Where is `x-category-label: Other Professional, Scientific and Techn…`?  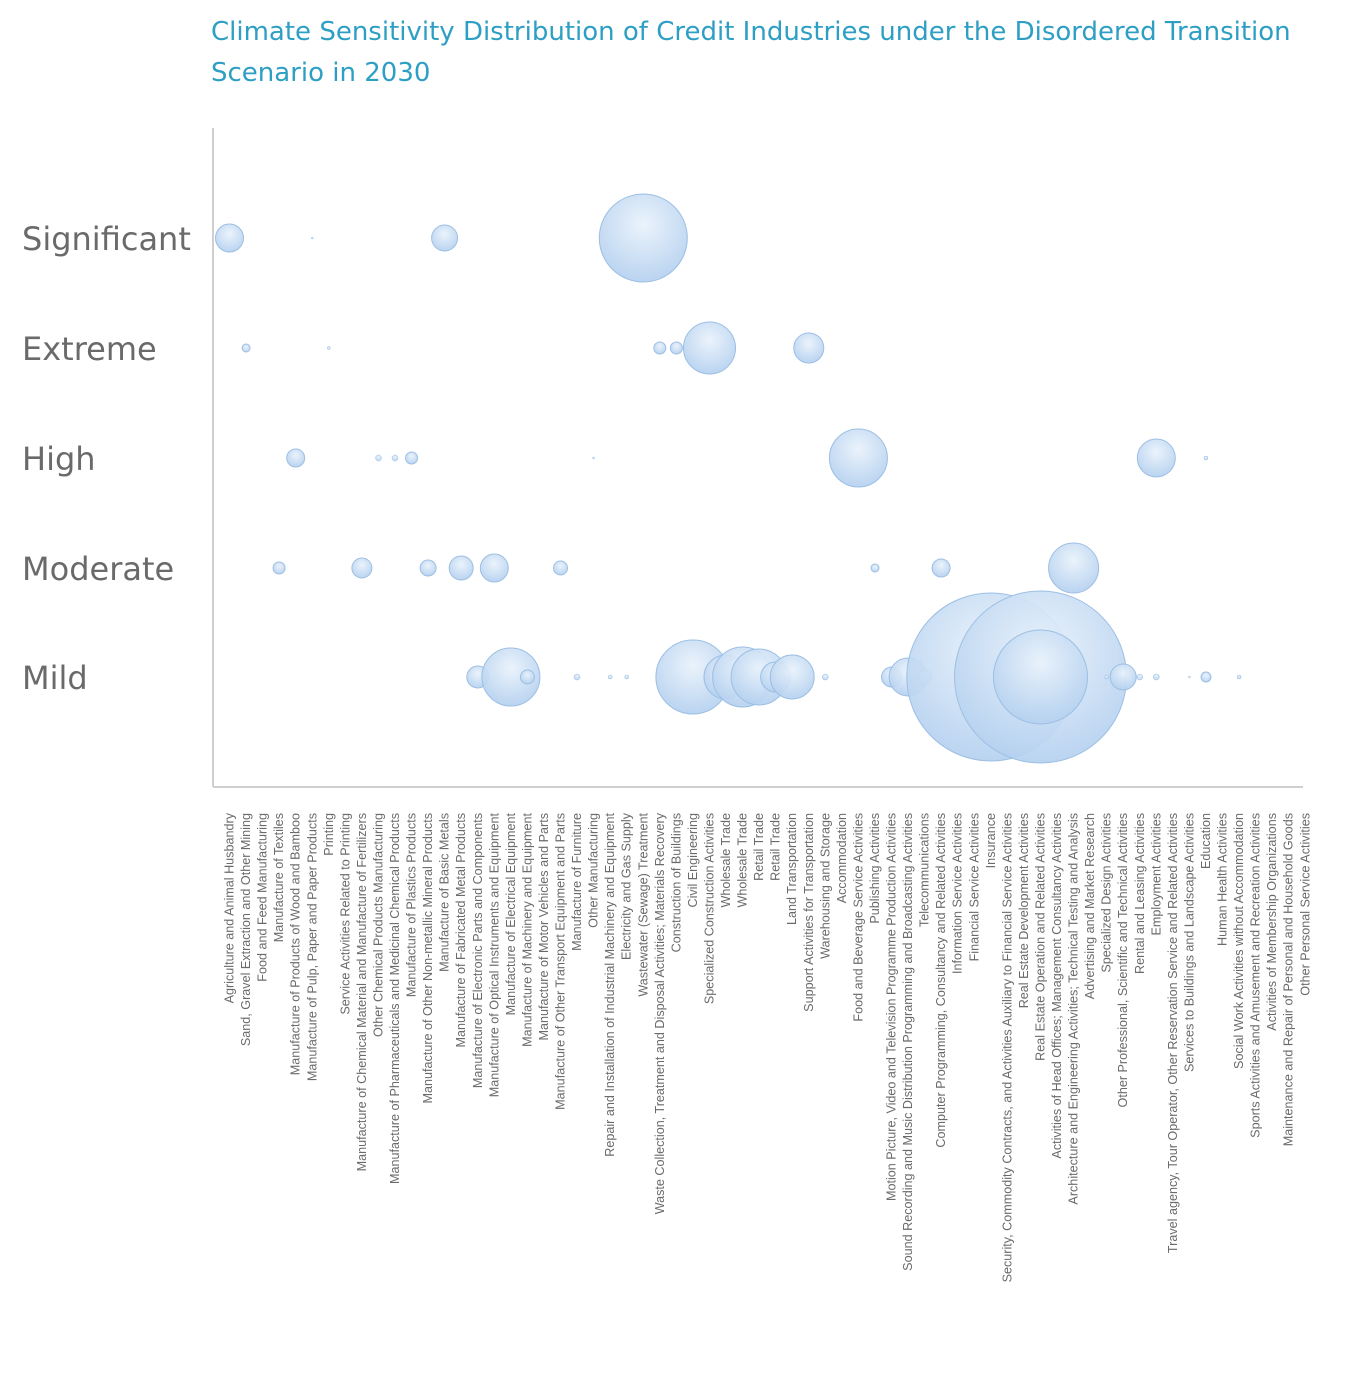 x-category-label: Other Professional, Scientific and Techn… is located at coordinates (1123, 960).